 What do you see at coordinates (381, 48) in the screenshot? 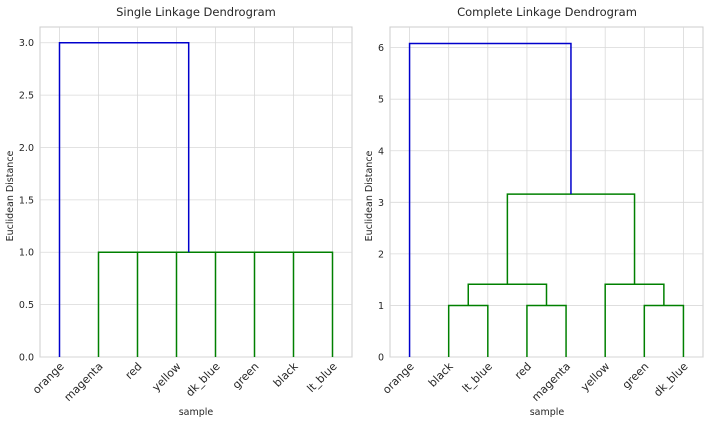
I see `y-tick-label: 6` at bounding box center [381, 48].